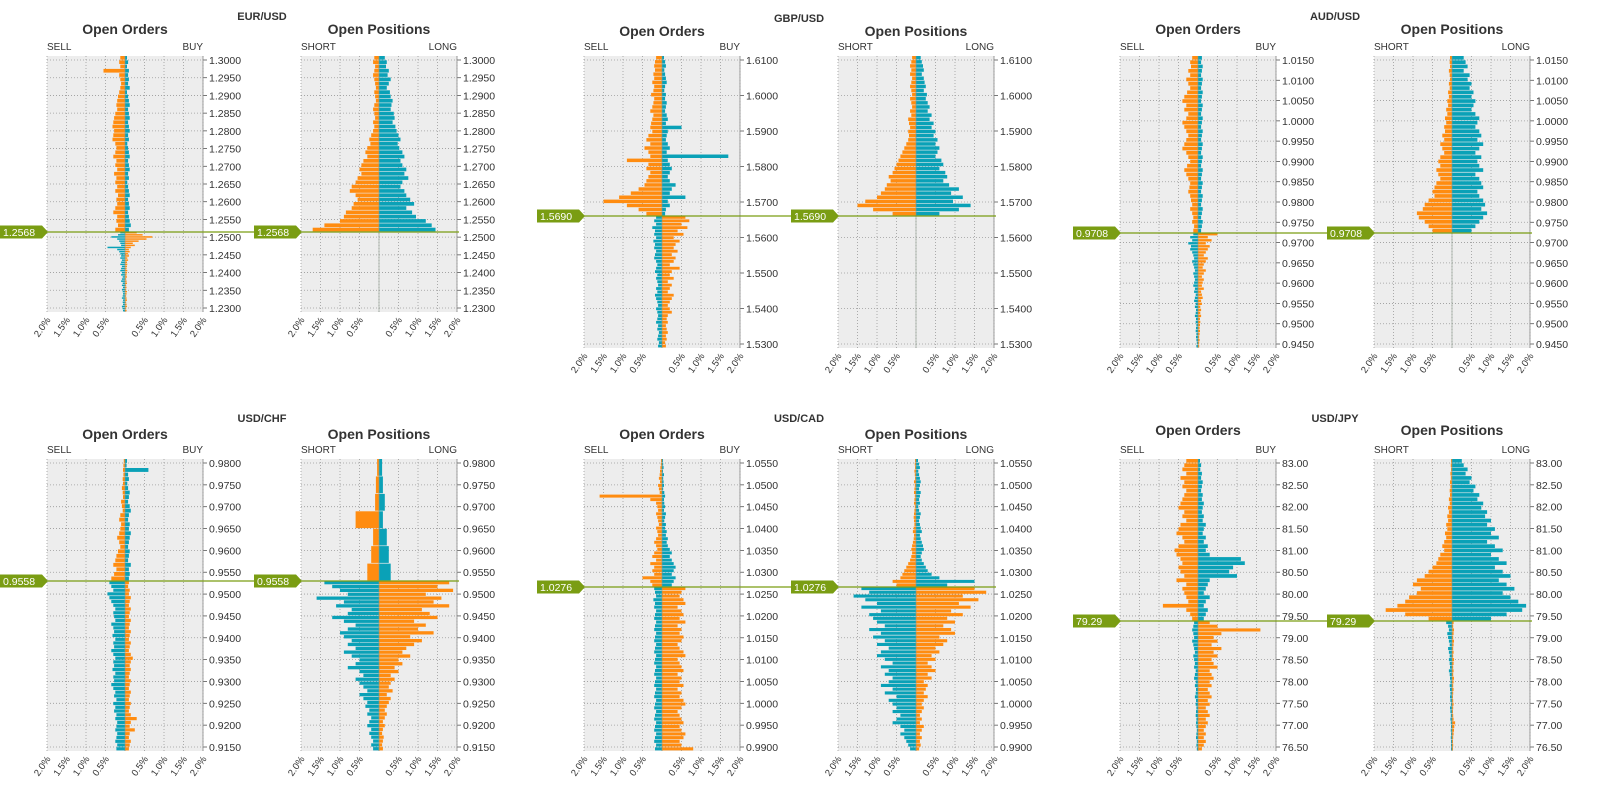  Describe the element at coordinates (225, 185) in the screenshot. I see `y-tick-label: 1.2650` at that location.